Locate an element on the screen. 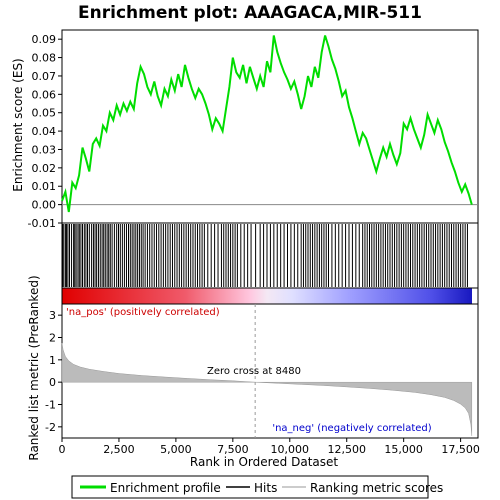  metric-y-tick-label: -2 is located at coordinates (50, 427).